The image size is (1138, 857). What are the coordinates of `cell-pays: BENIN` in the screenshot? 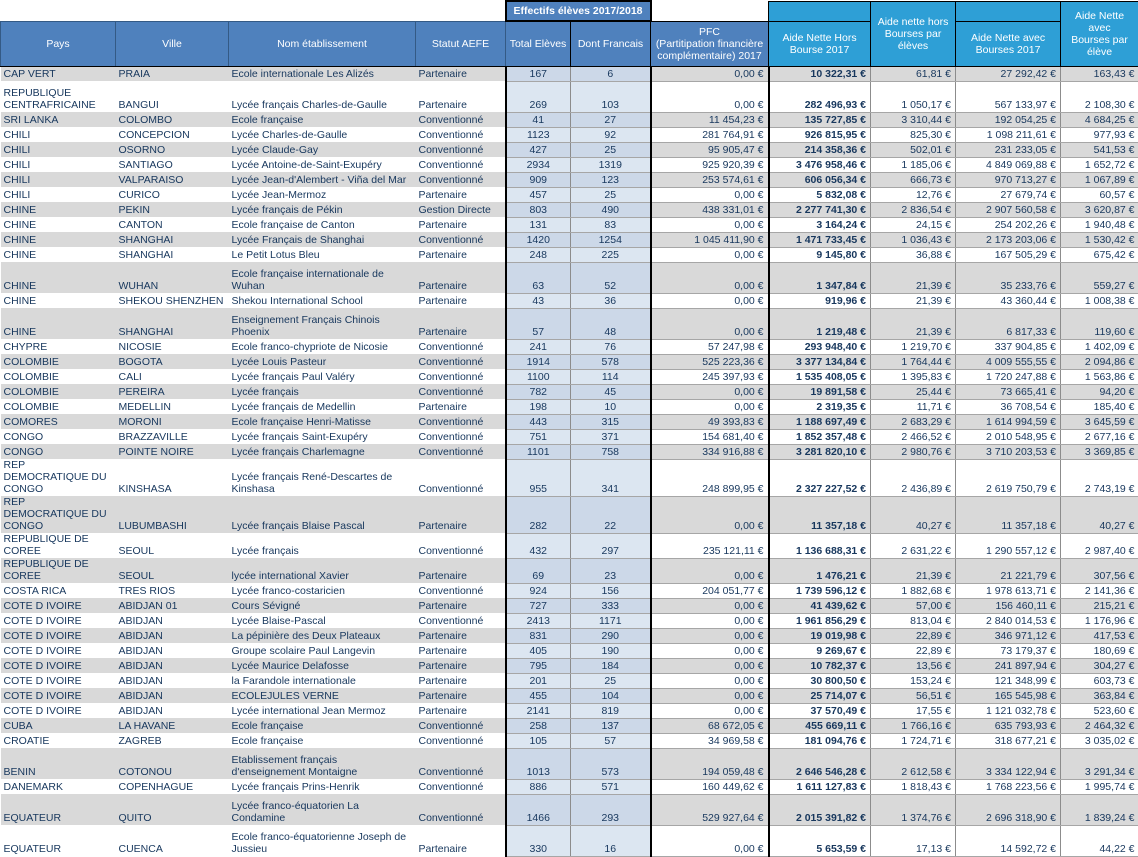 It's located at (58, 763).